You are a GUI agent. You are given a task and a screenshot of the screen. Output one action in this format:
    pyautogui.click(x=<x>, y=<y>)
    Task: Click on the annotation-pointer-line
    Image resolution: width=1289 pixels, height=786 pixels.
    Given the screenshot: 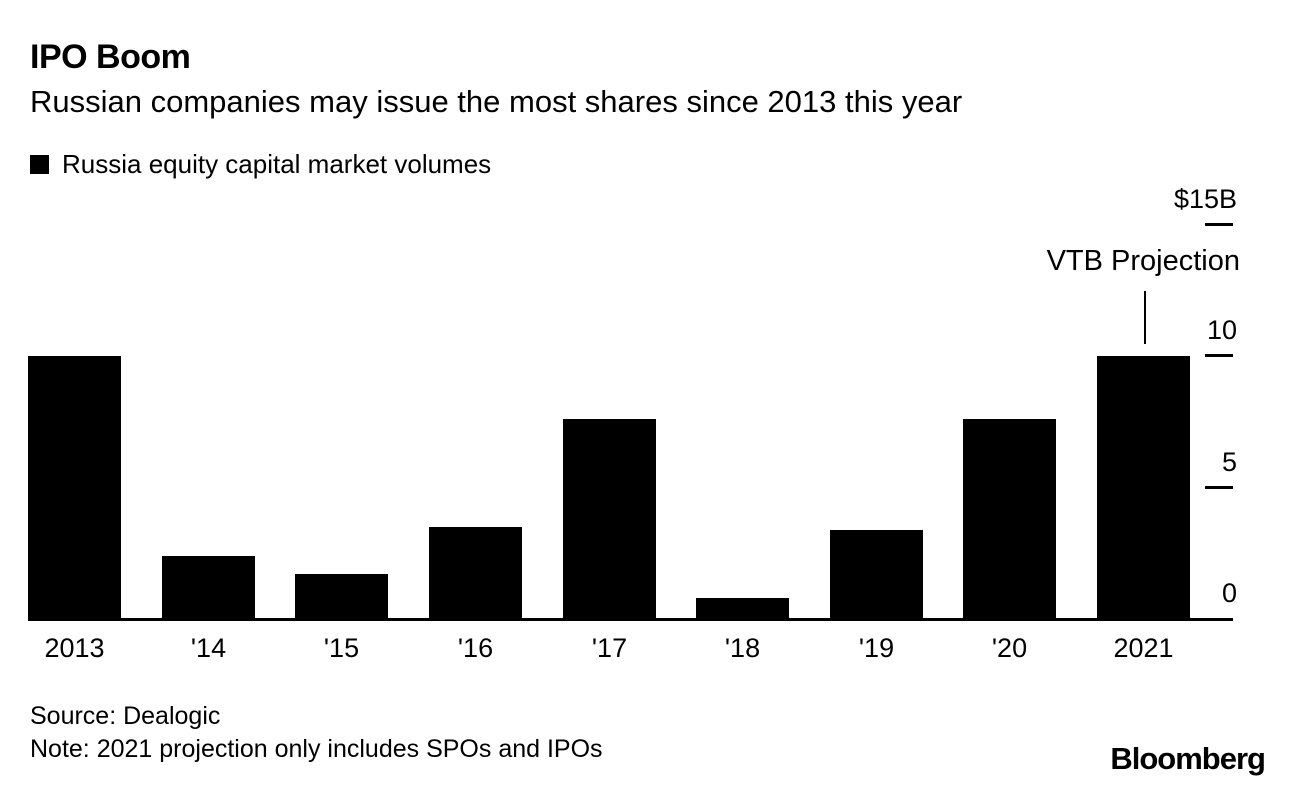 What is the action you would take?
    pyautogui.click(x=1145, y=317)
    